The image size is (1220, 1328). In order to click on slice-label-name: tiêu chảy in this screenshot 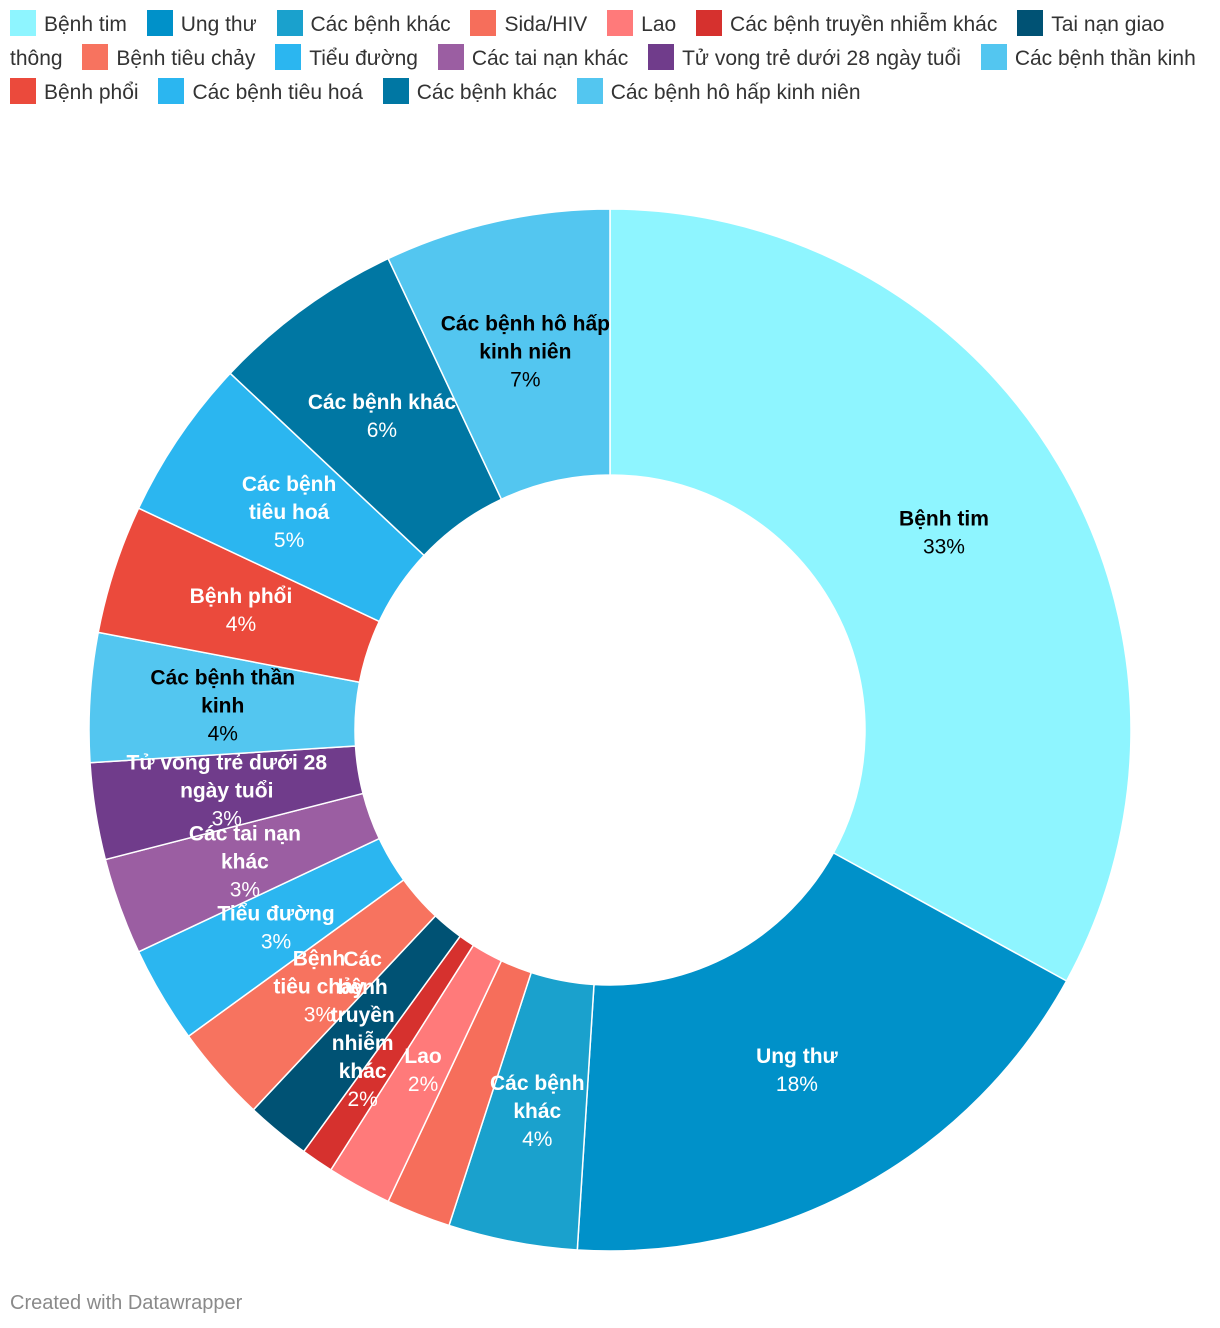, I will do `click(318, 987)`.